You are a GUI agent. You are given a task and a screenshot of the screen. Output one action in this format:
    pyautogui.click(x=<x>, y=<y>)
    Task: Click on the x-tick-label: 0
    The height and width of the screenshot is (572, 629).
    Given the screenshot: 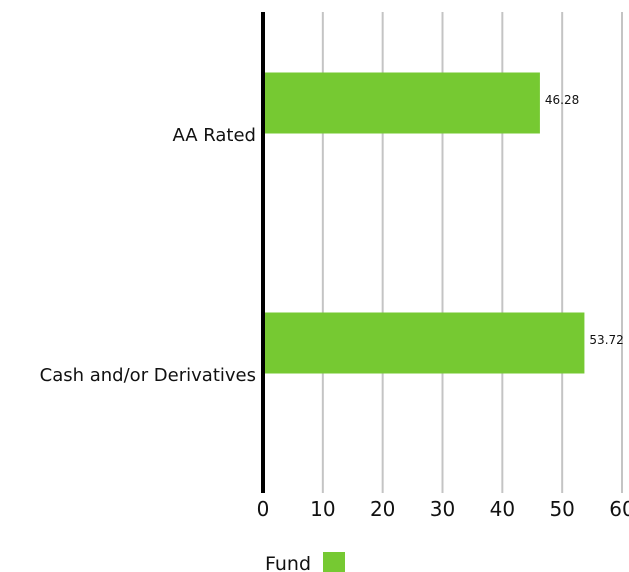 What is the action you would take?
    pyautogui.click(x=263, y=509)
    